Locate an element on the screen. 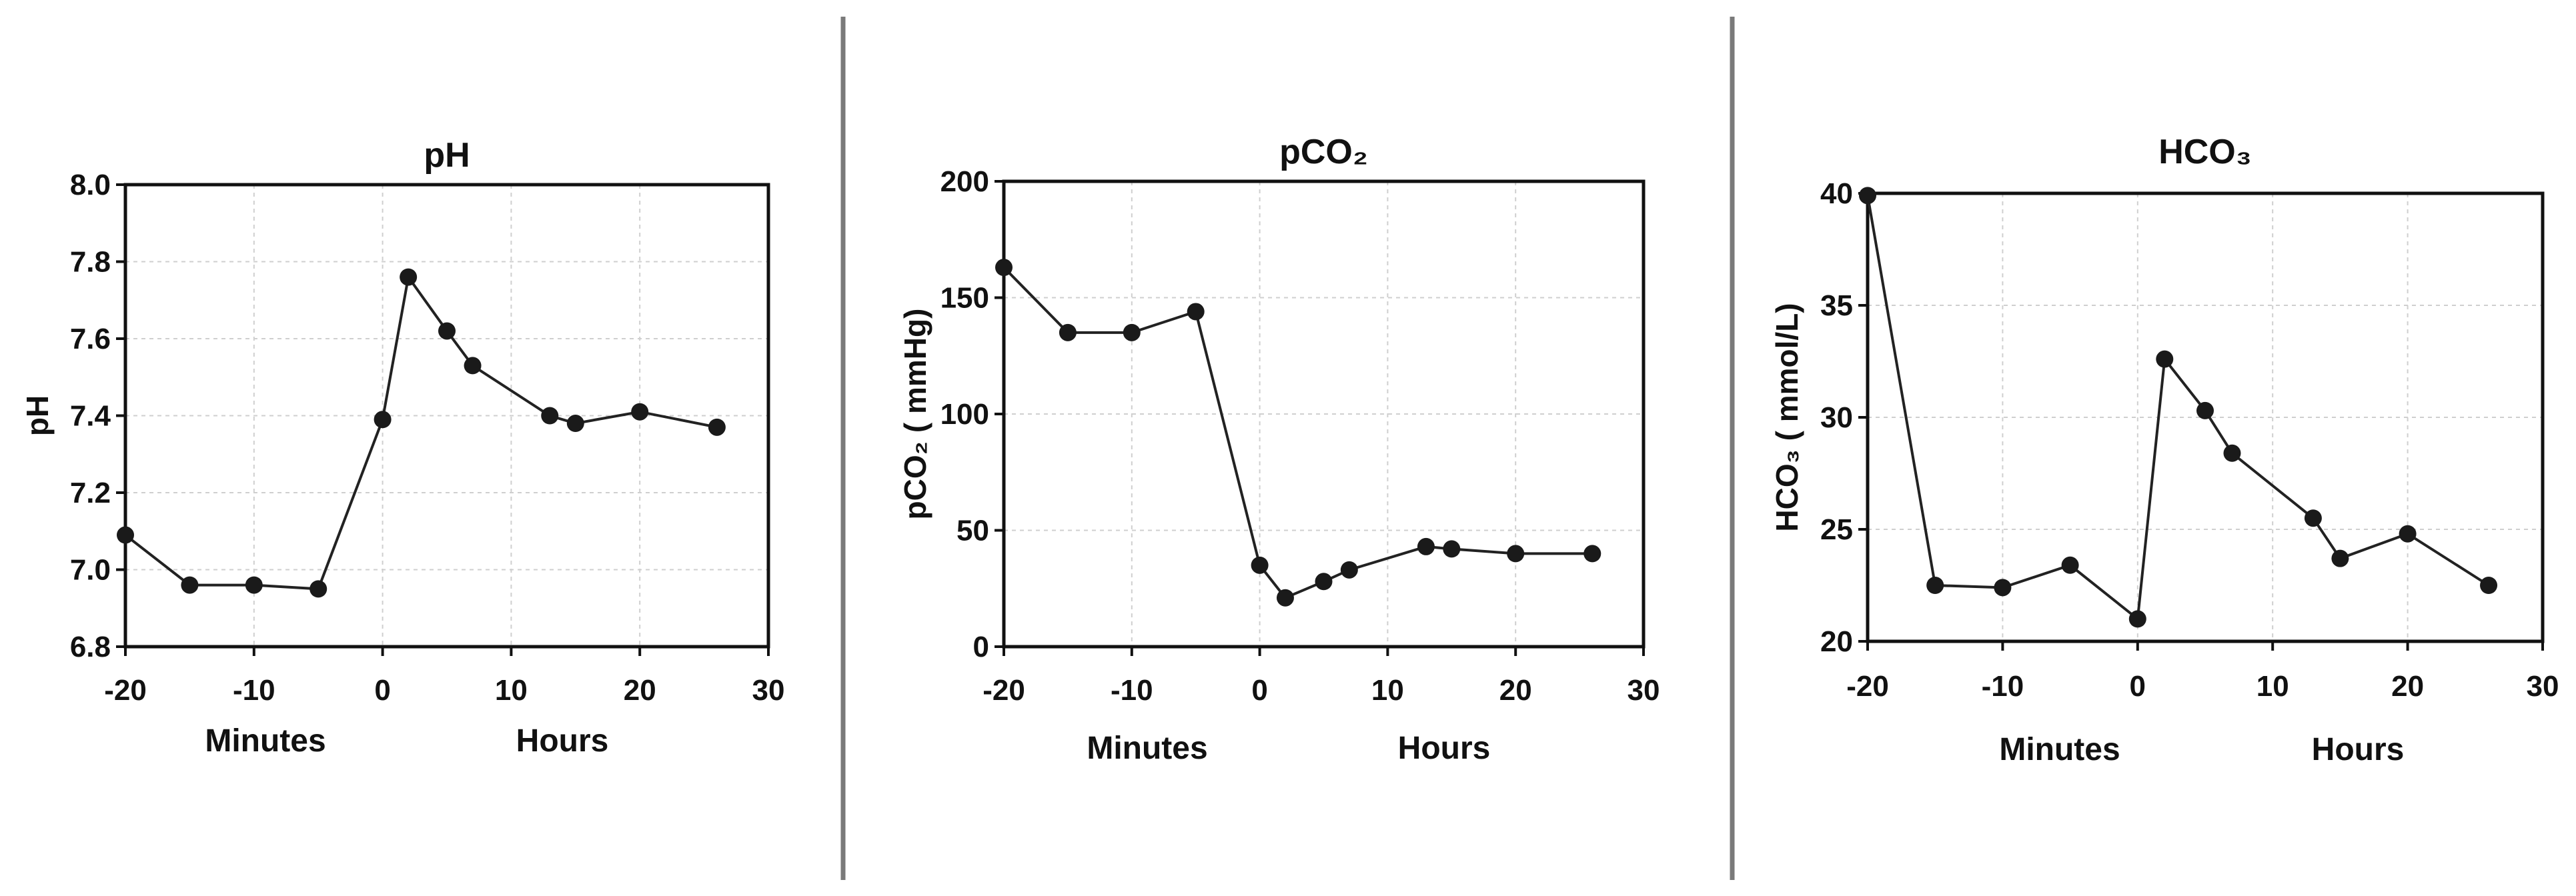 The height and width of the screenshot is (896, 2576). y-tick-label: 7.4 is located at coordinates (90, 416).